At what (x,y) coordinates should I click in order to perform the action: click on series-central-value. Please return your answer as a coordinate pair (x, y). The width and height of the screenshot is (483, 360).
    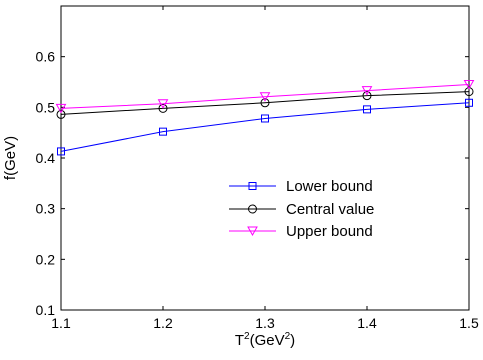
    Looking at the image, I should click on (265, 103).